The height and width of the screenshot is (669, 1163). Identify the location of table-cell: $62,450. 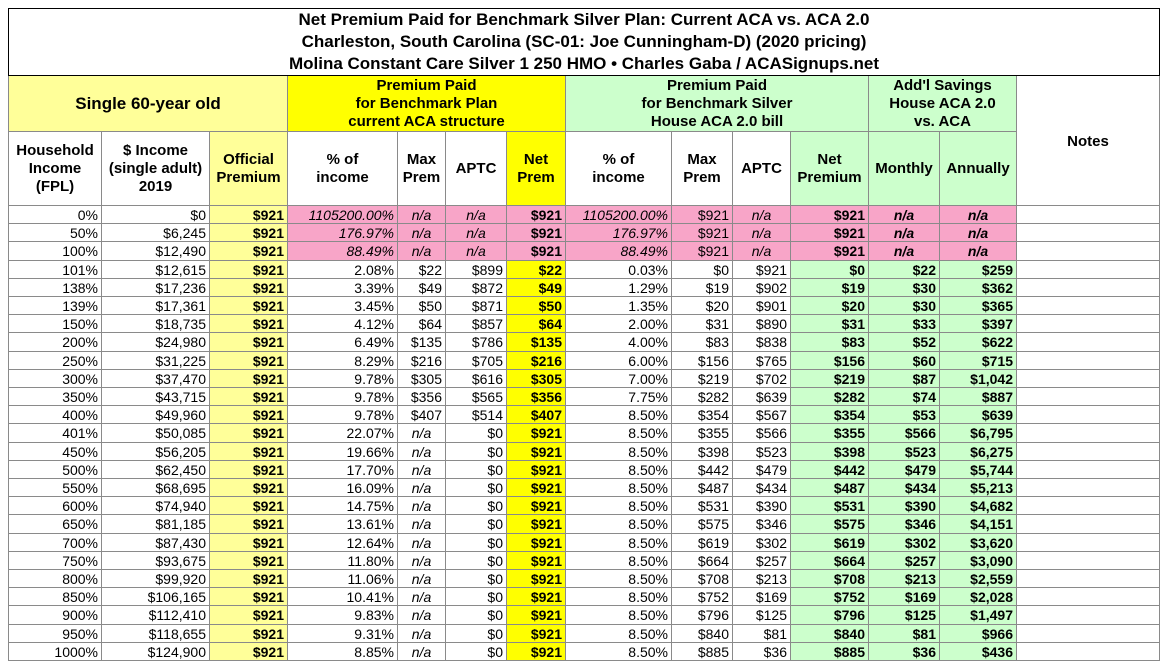
(156, 470).